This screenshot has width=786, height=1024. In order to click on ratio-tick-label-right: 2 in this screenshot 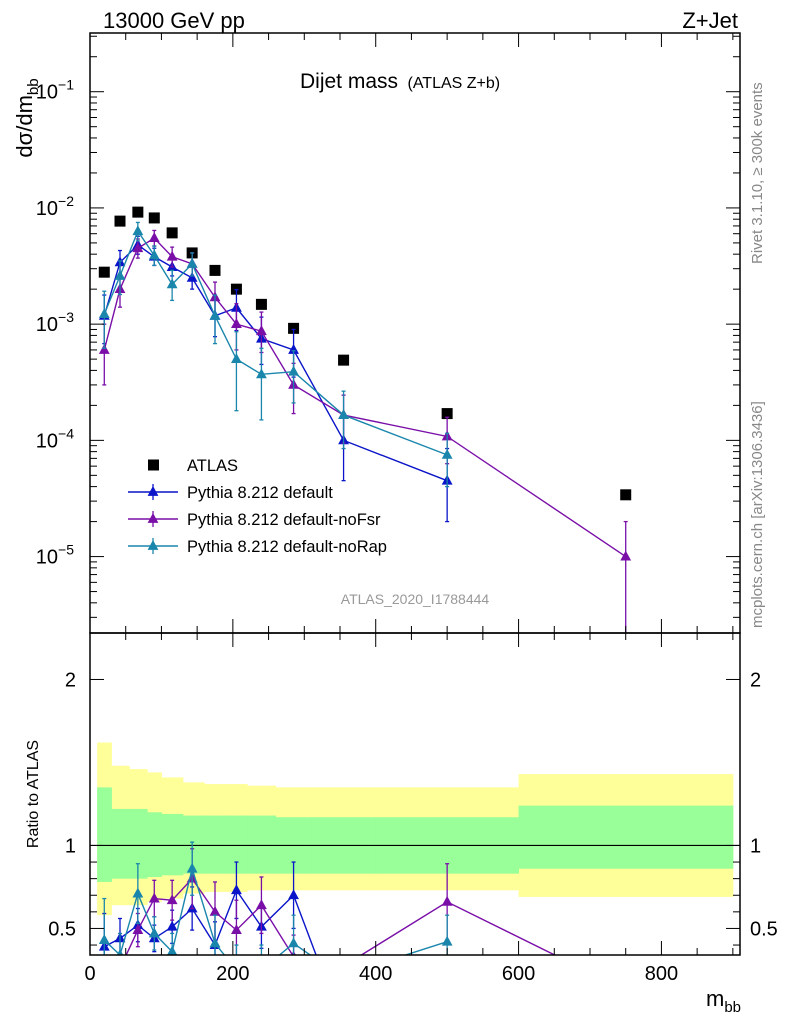, I will do `click(755, 680)`.